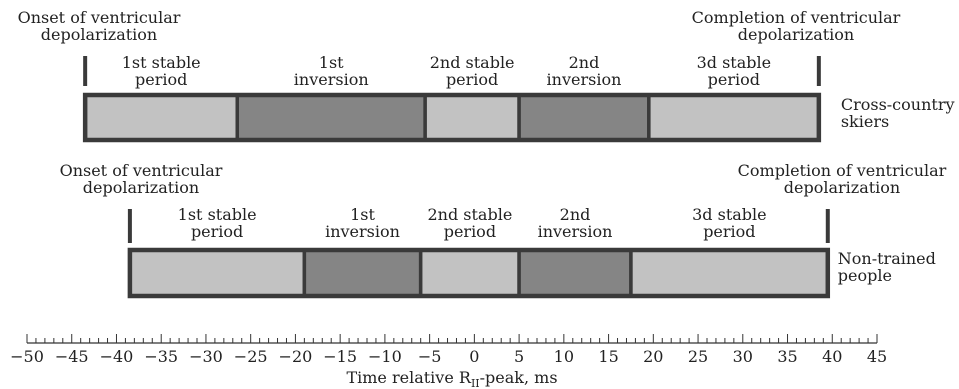 The image size is (959, 389). Describe the element at coordinates (608, 356) in the screenshot. I see `tick-label: 15` at that location.